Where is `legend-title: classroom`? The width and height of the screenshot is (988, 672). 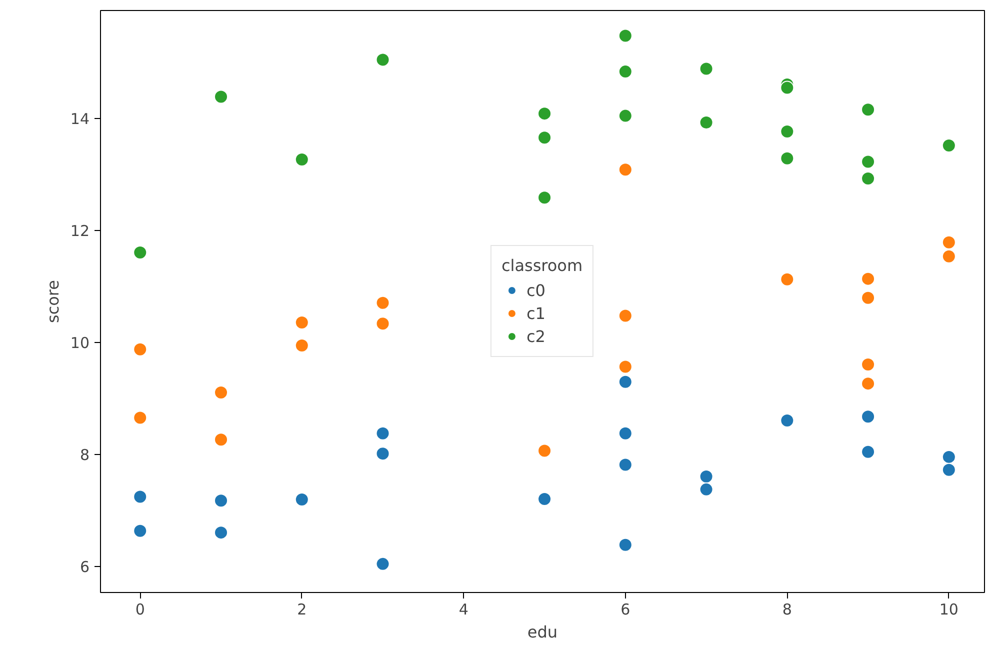
legend-title: classroom is located at coordinates (542, 265).